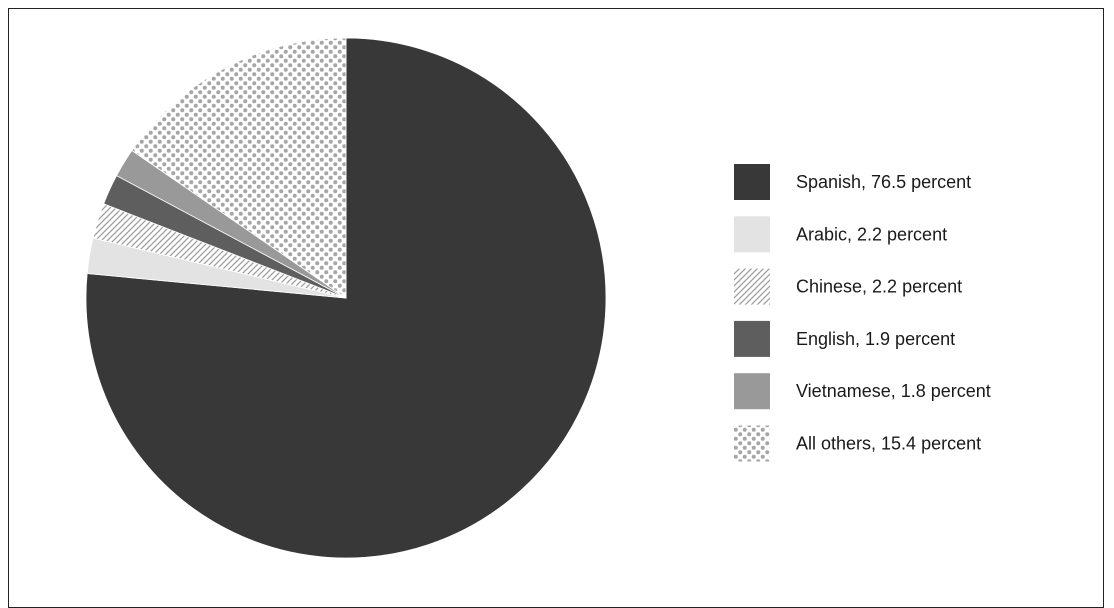 The image size is (1114, 608). I want to click on legend-item-arabic: Arabic, 2.2 percent, so click(840, 234).